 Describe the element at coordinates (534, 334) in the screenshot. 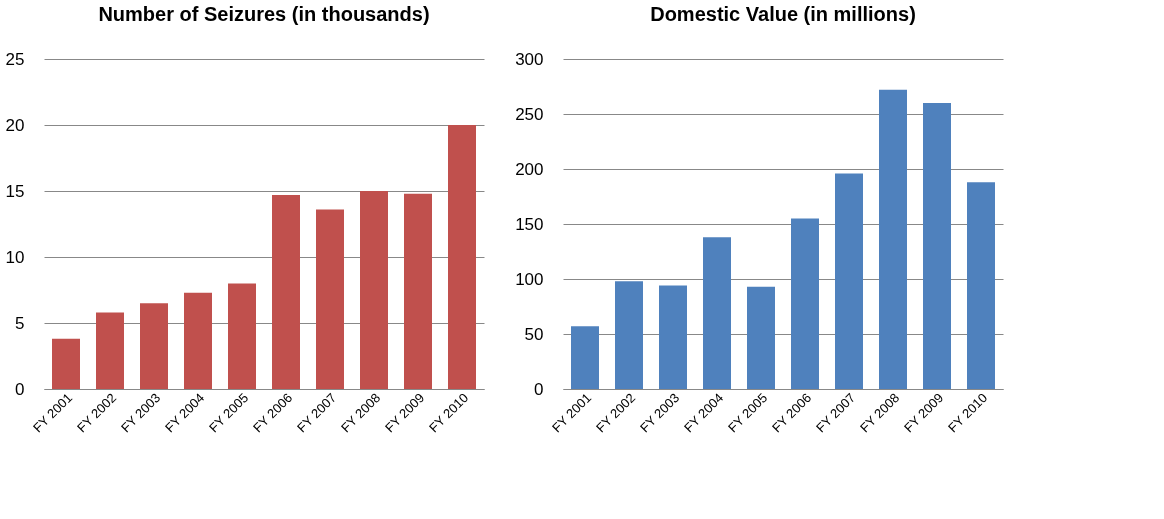

I see `y-tick-label: 50` at that location.